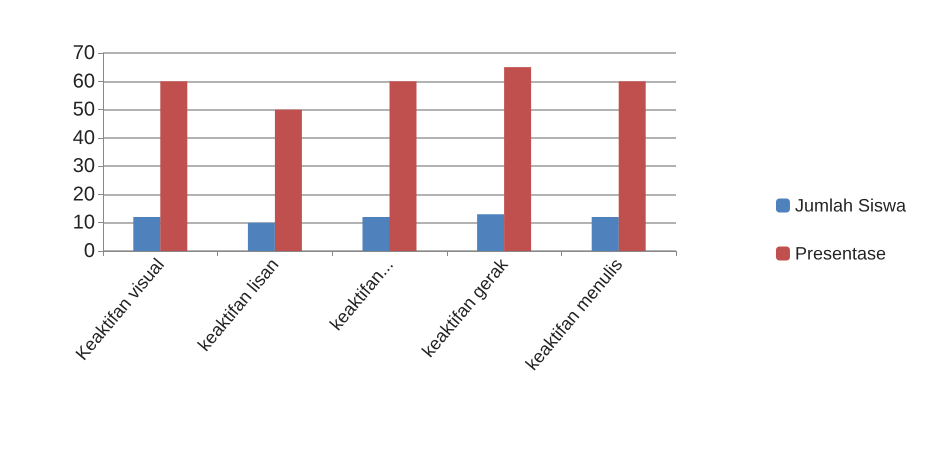  What do you see at coordinates (83, 81) in the screenshot?
I see `y-tick-label: 60` at bounding box center [83, 81].